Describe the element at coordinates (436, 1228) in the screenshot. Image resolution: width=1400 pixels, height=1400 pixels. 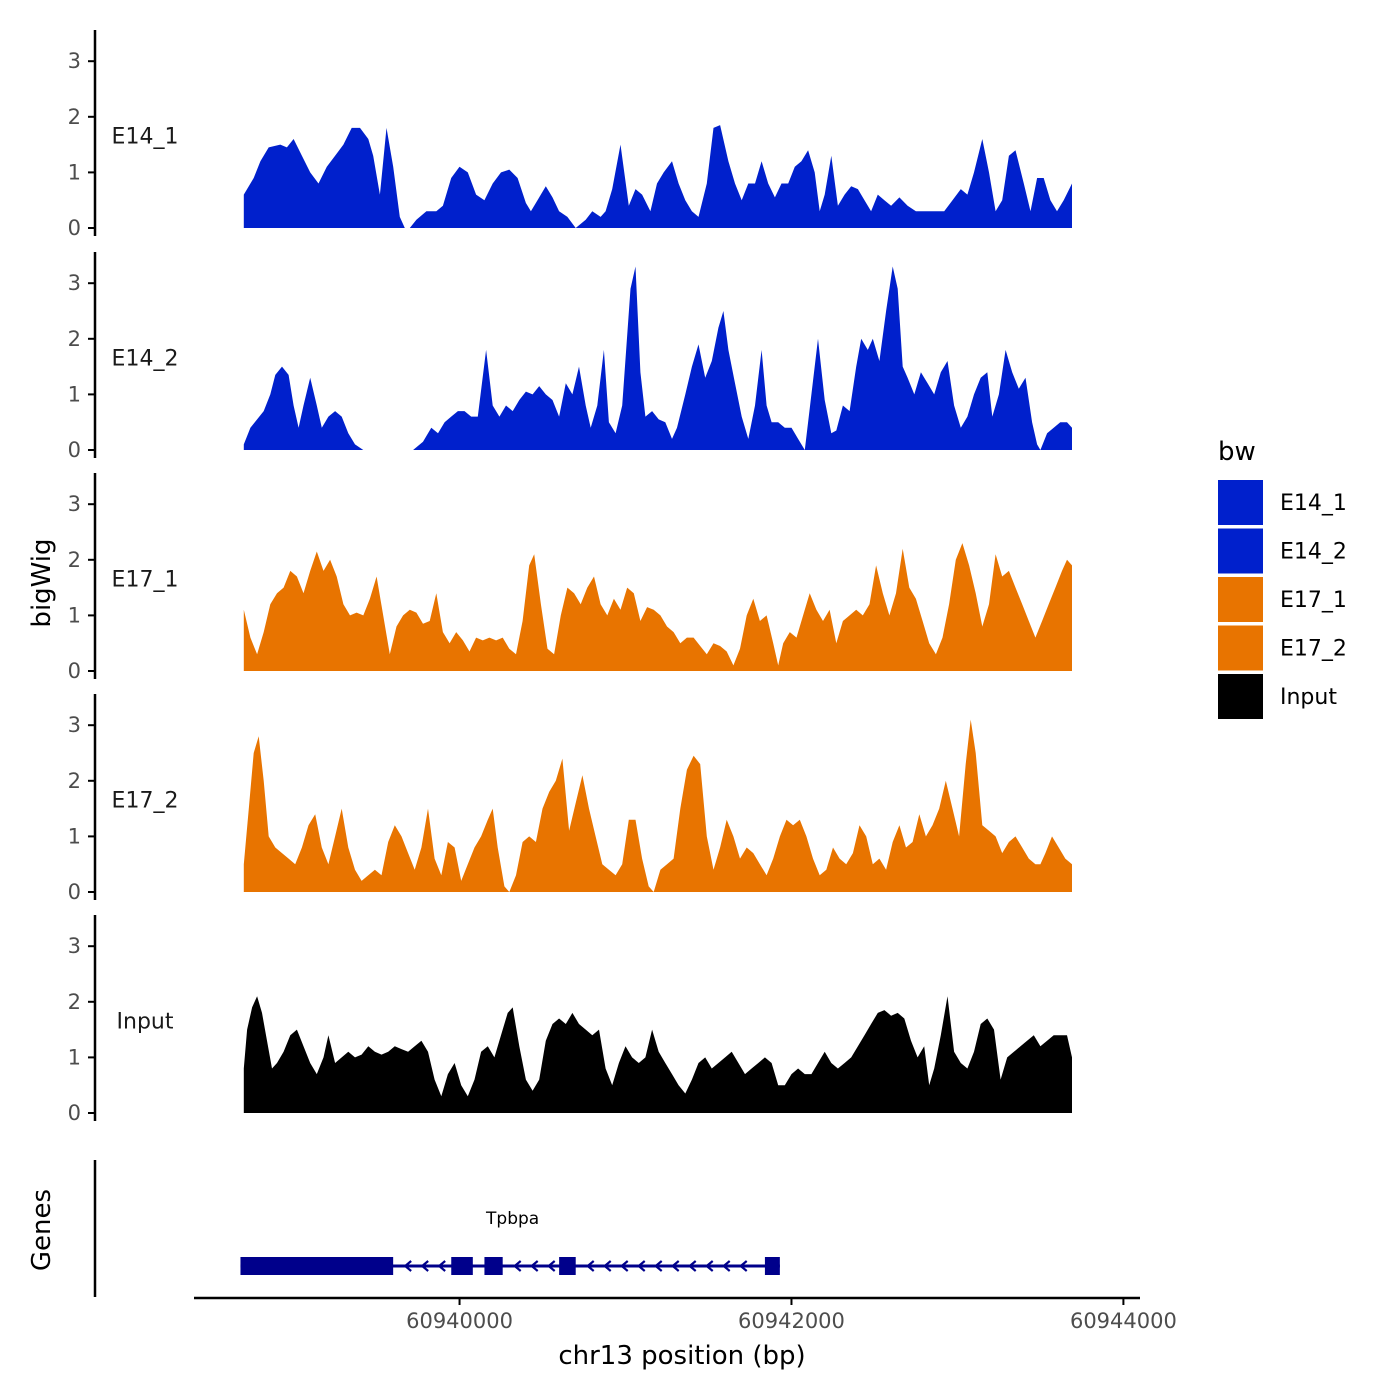
I see `gene-track: Tpbpa` at that location.